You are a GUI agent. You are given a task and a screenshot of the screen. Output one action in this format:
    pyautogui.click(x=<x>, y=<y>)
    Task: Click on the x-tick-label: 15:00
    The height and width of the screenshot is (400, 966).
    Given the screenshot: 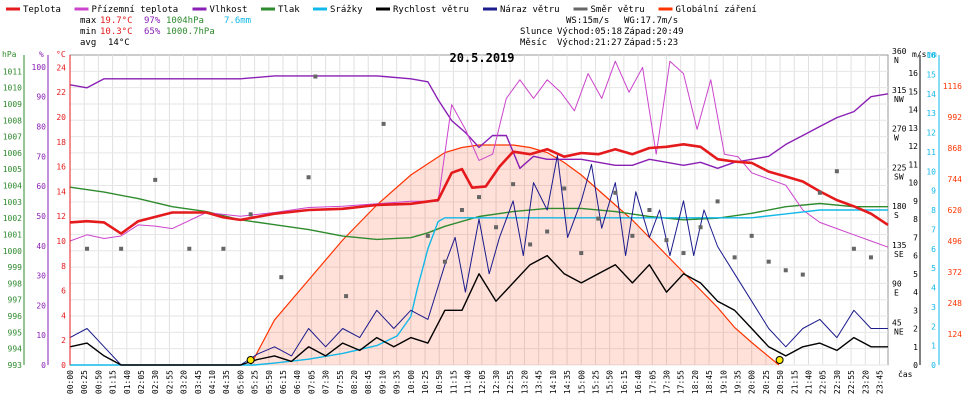 What is the action you would take?
    pyautogui.click(x=581, y=382)
    